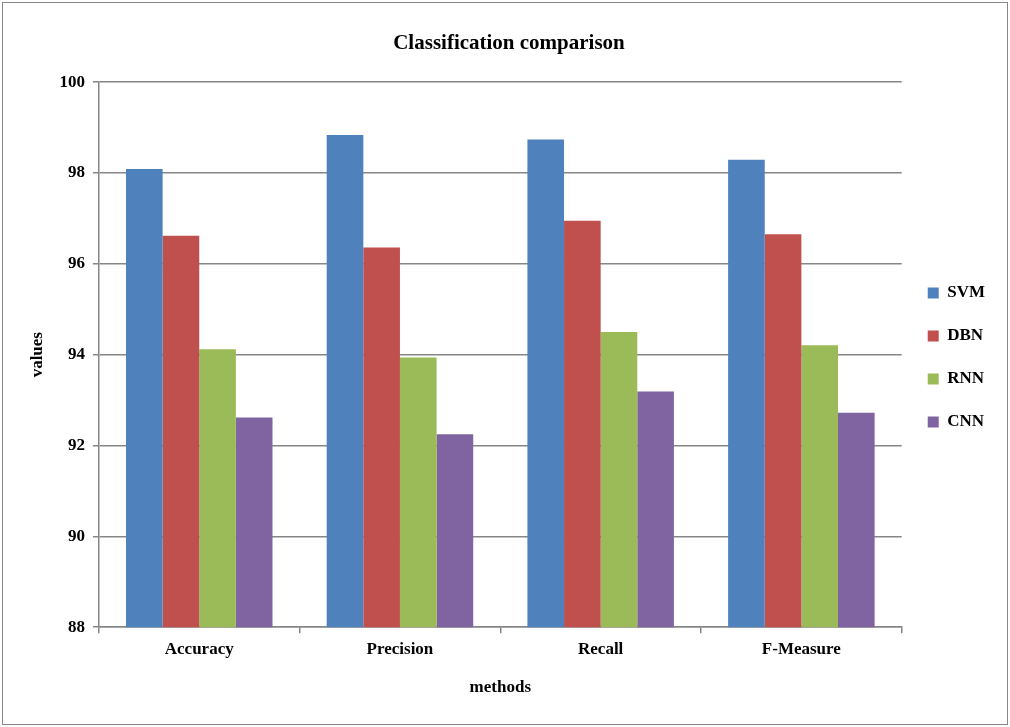 The image size is (1010, 727). Describe the element at coordinates (966, 292) in the screenshot. I see `legend-label: SVM` at that location.